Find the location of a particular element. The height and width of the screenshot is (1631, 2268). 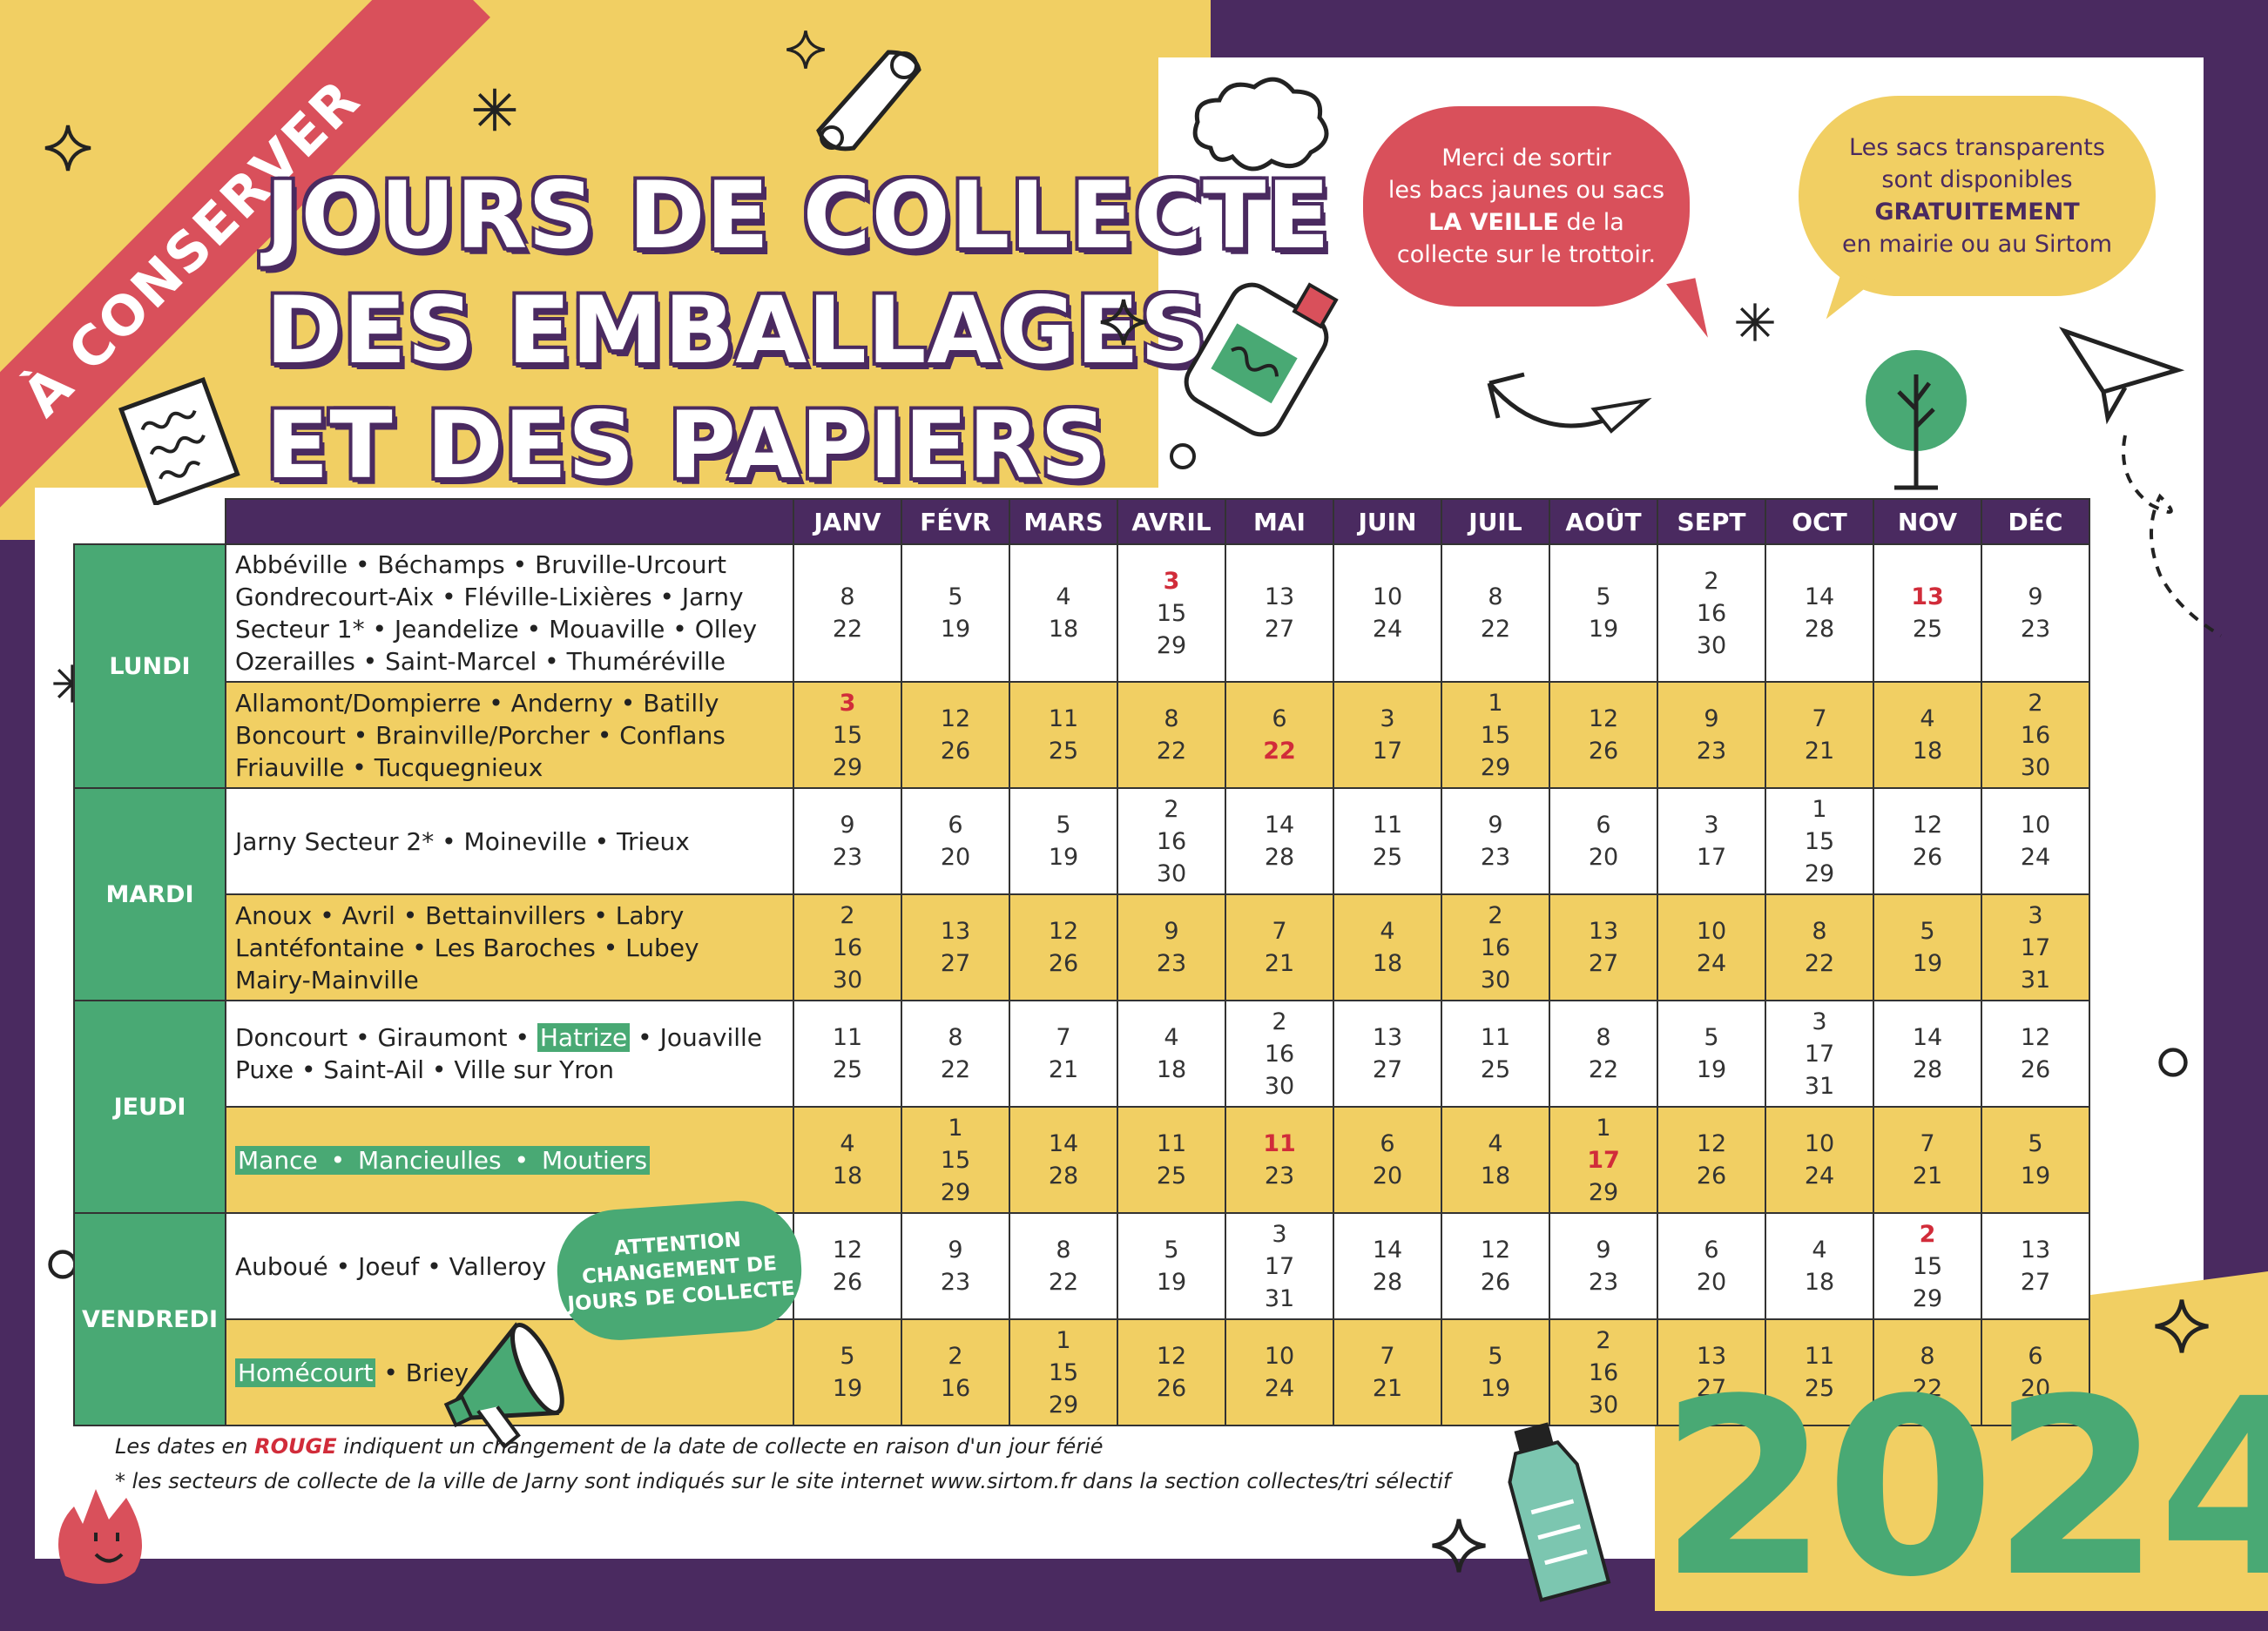

flame-mascot-icon is located at coordinates (100, 1536).